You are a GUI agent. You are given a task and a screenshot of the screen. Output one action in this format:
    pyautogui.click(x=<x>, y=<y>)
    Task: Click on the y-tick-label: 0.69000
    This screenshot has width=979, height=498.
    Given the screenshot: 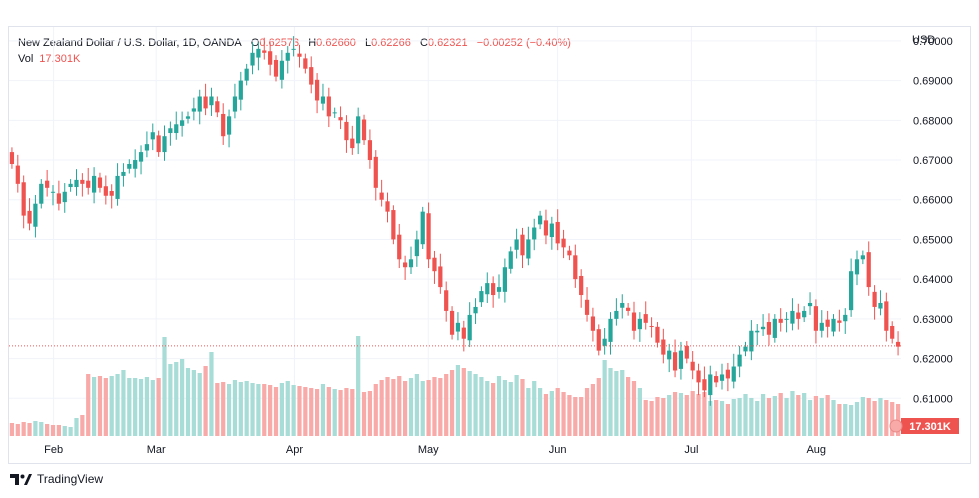 What is the action you would take?
    pyautogui.click(x=933, y=82)
    